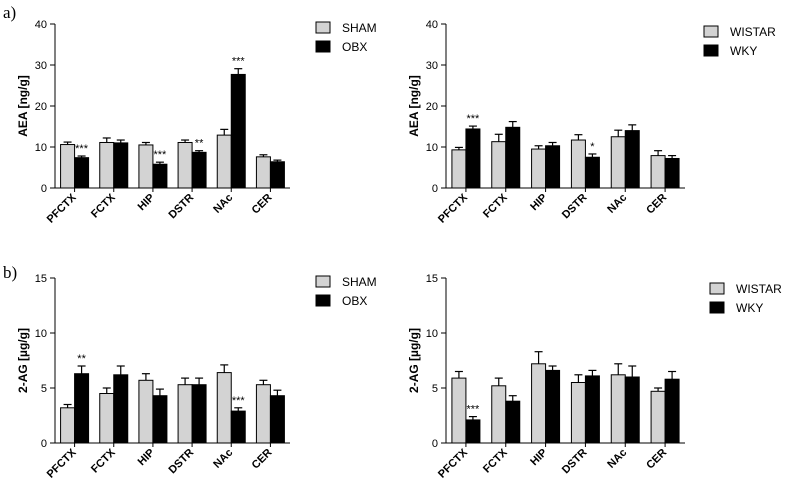 The image size is (798, 493). I want to click on legend-label-wistar: WISTAR, so click(753, 32).